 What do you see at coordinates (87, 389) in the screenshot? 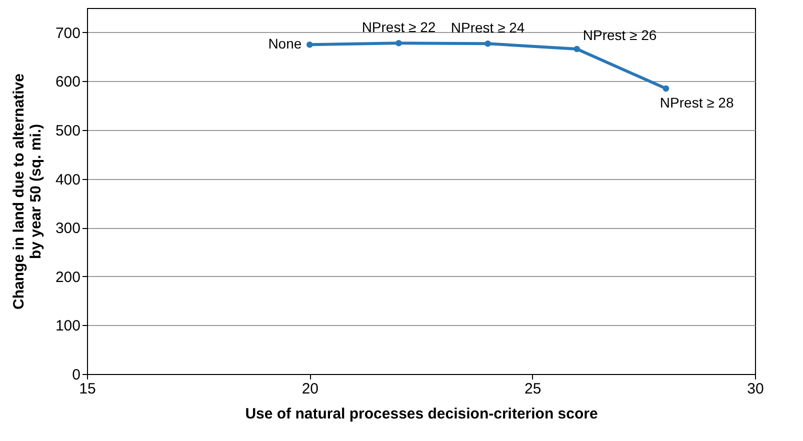
I see `x-tick-label: 15` at bounding box center [87, 389].